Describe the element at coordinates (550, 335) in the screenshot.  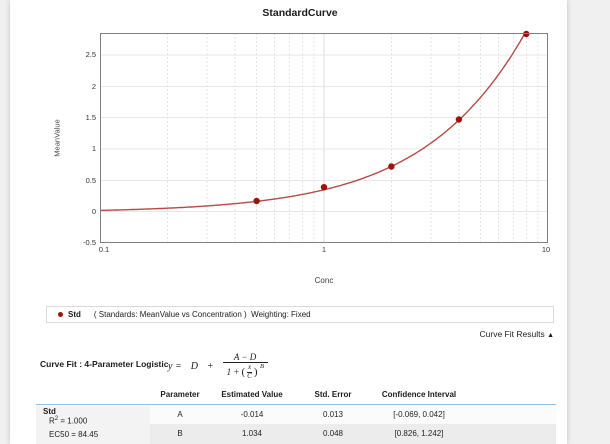
I see `collapse-up-icon: ▲` at that location.